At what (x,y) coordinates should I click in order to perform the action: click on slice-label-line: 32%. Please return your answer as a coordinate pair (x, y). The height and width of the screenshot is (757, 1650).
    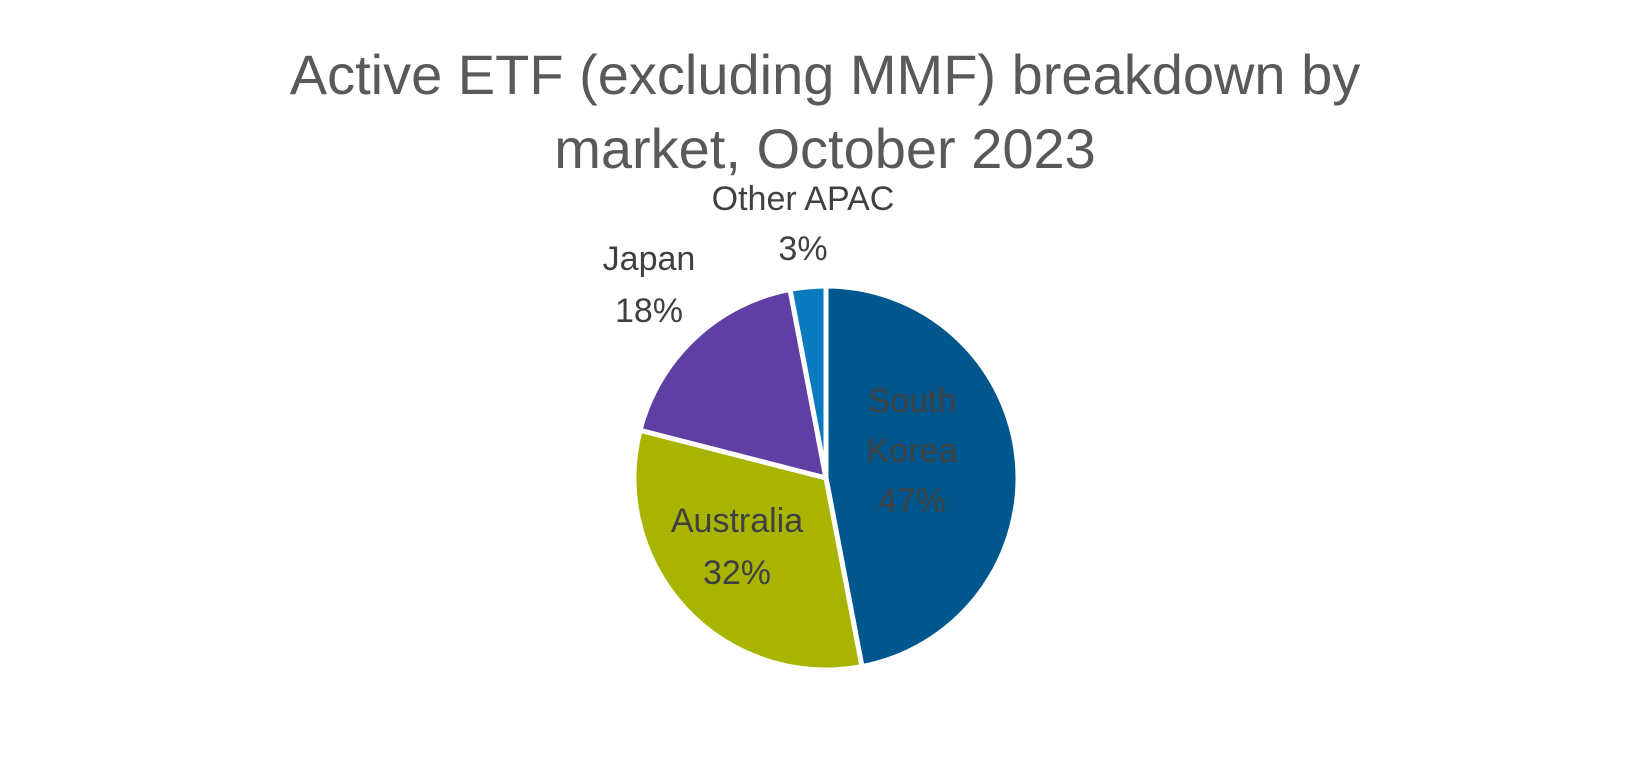
    Looking at the image, I should click on (737, 573).